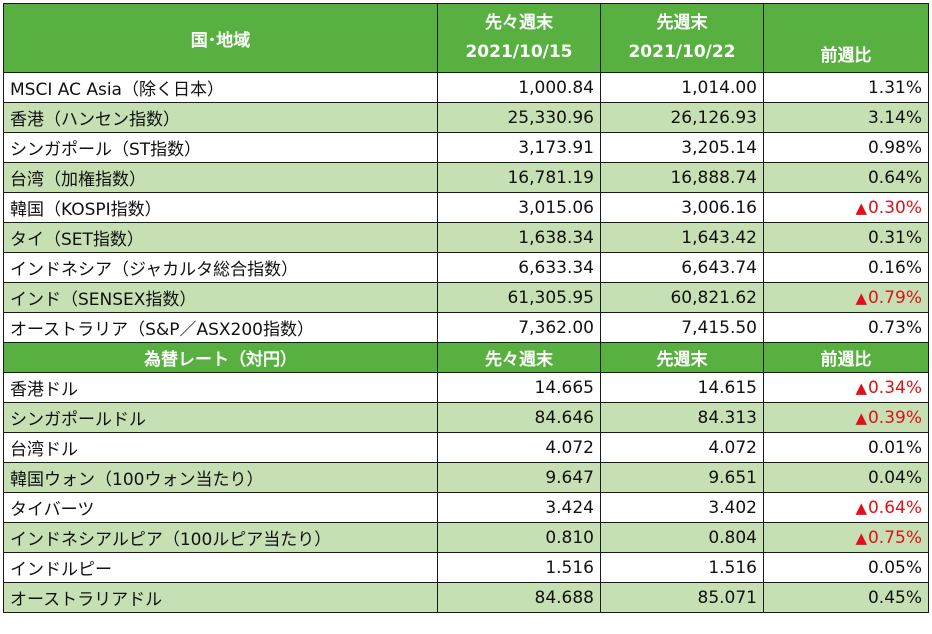 This screenshot has height=634, width=932. Describe the element at coordinates (519, 52) in the screenshot. I see `prev-week-date: 2021/10/15` at that location.